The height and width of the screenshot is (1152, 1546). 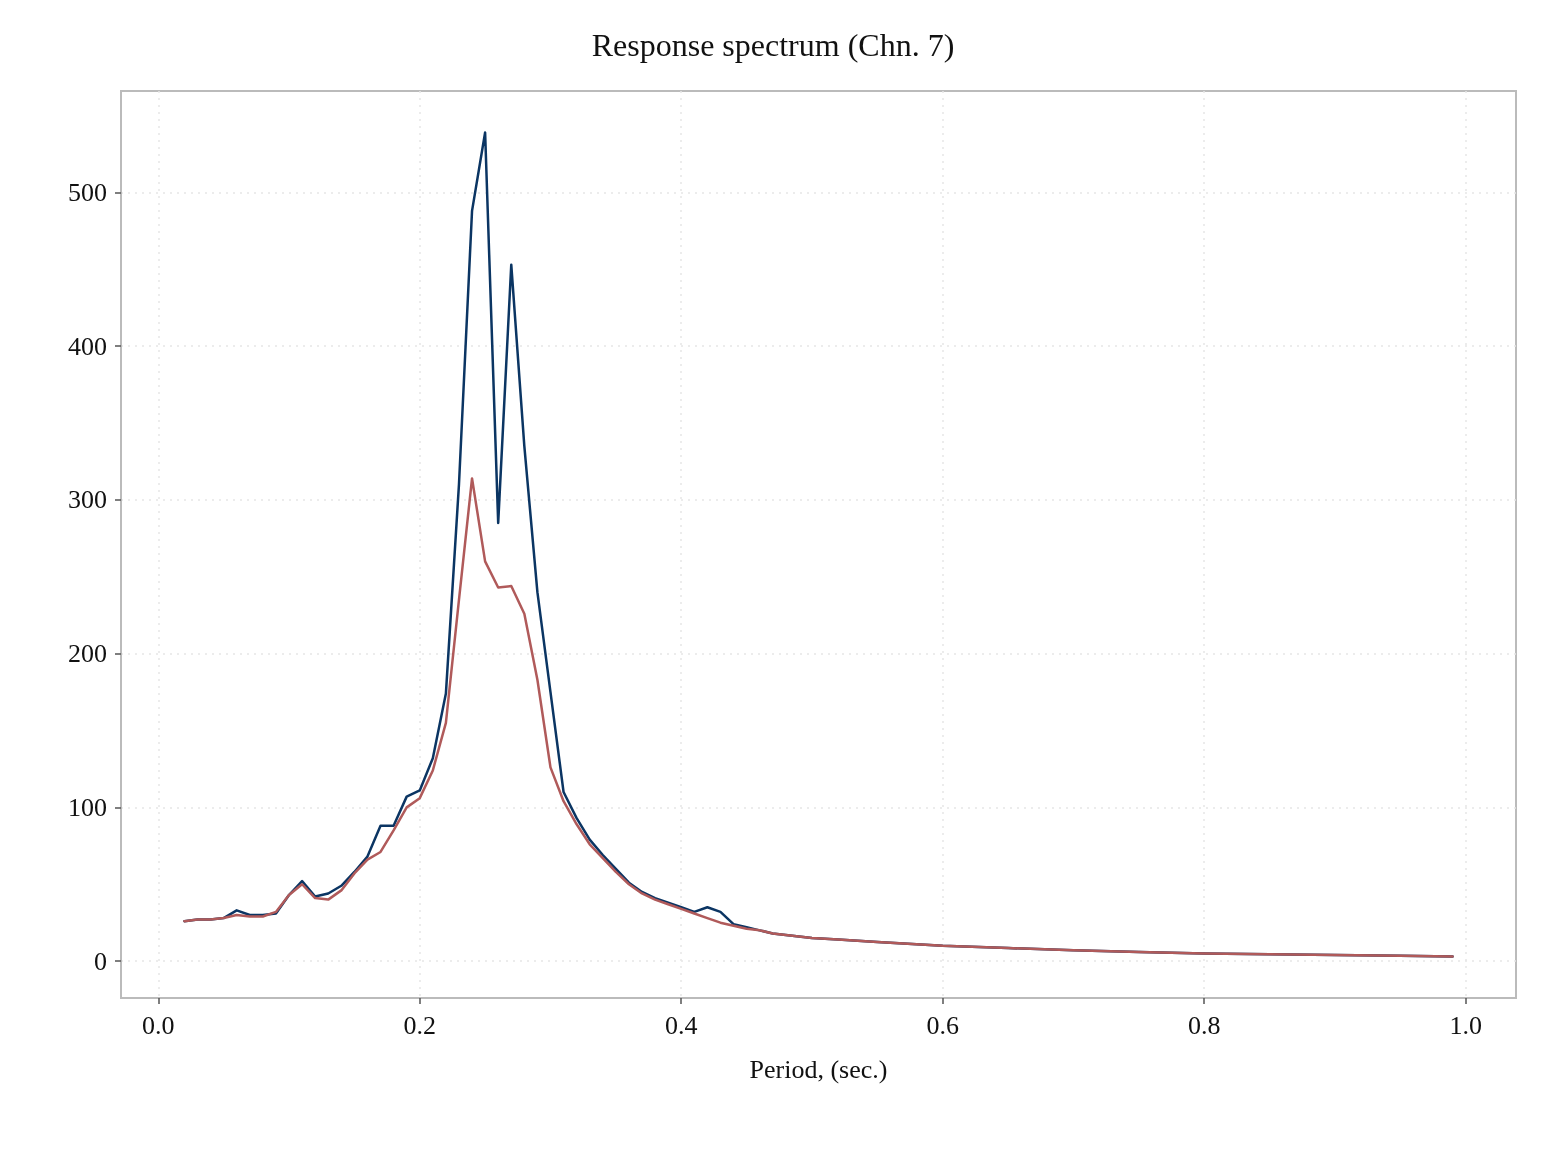 I want to click on y-tick-label: 400, so click(x=87, y=346).